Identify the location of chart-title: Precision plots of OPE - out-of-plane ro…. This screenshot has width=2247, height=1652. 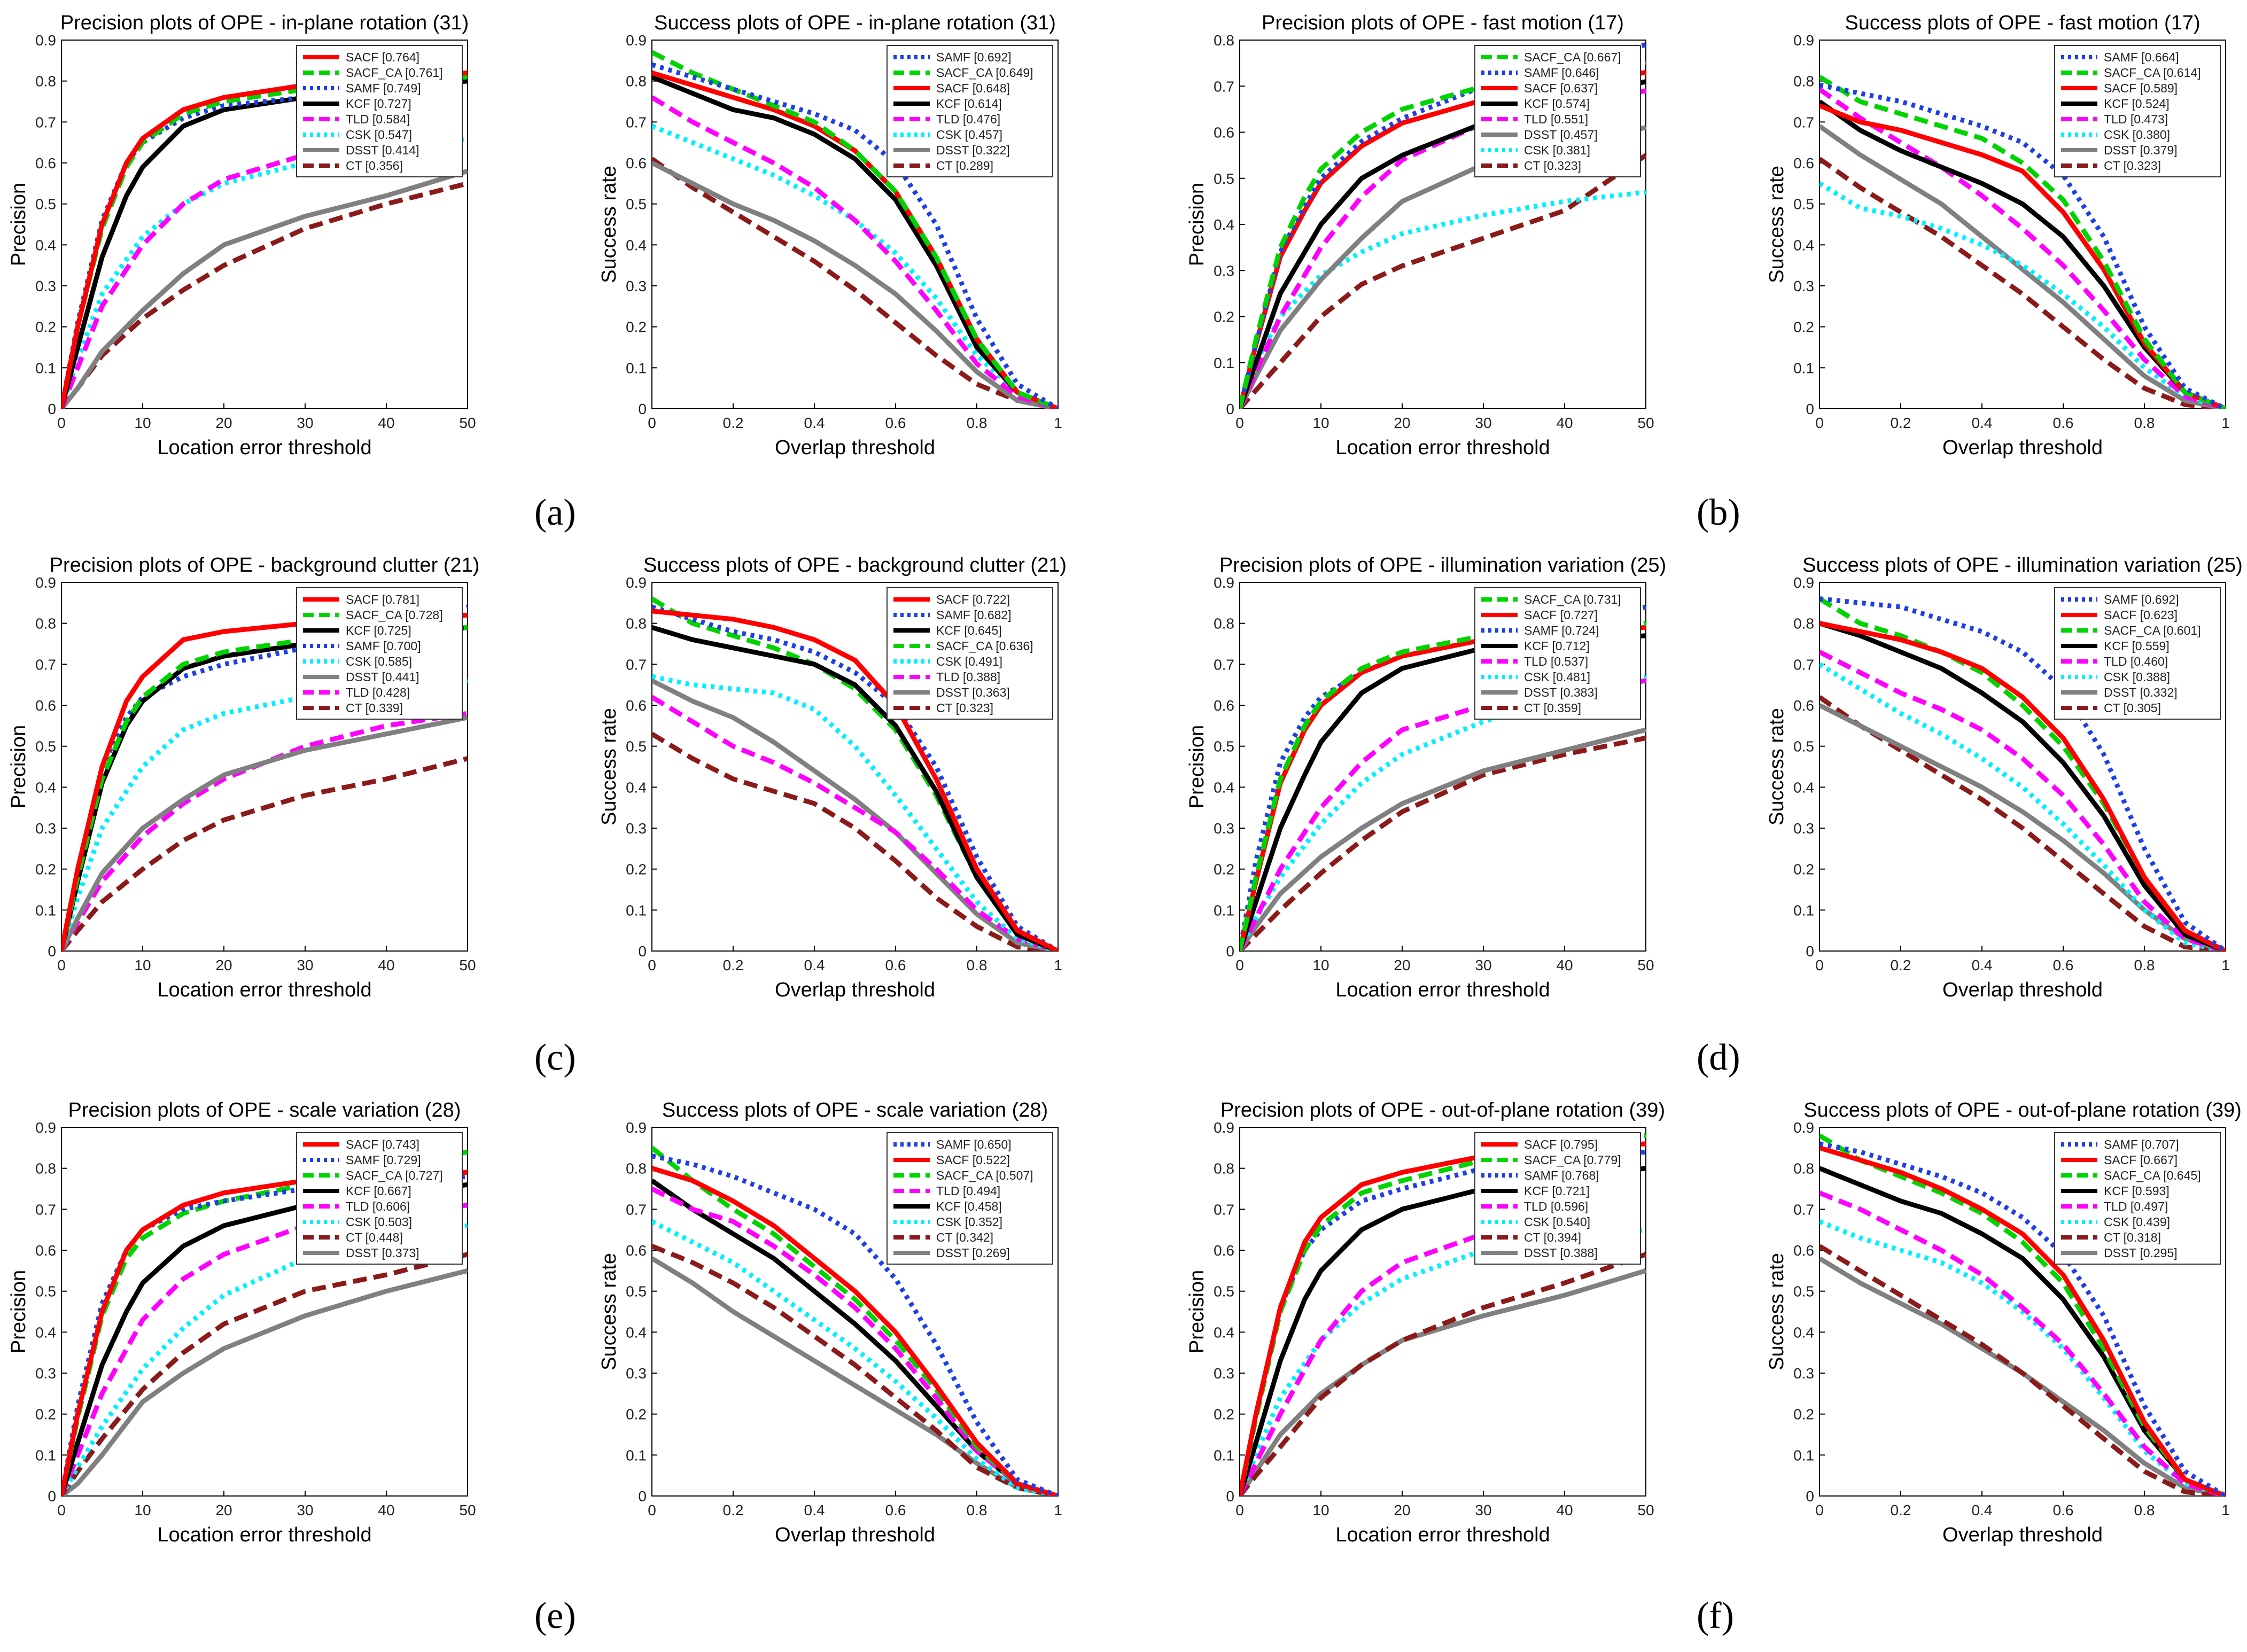
(1442, 1110).